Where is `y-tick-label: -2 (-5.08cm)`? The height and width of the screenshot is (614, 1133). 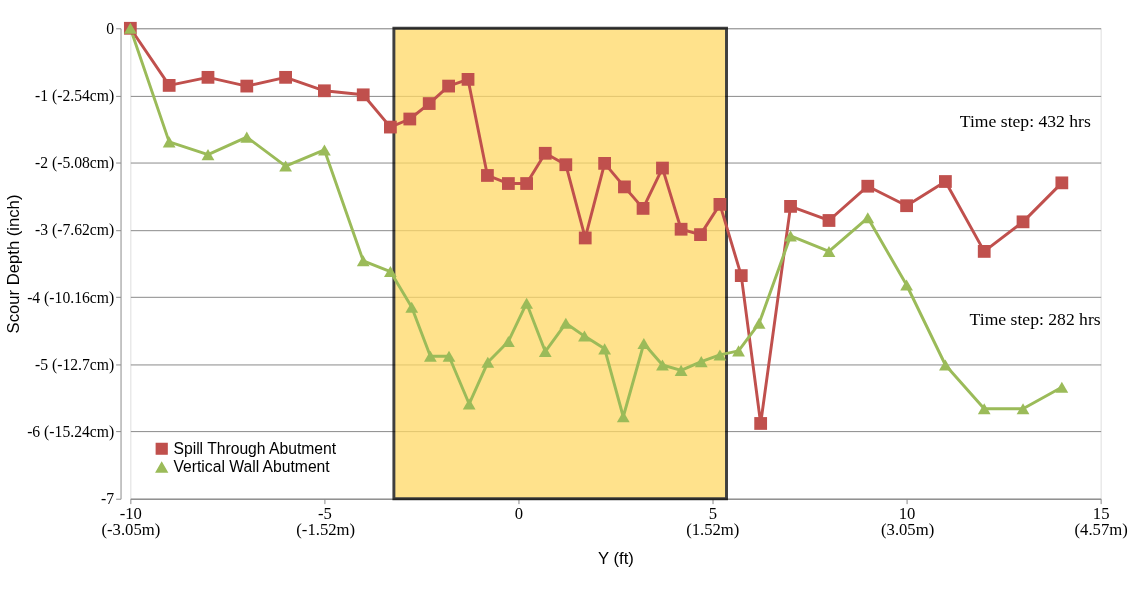 y-tick-label: -2 (-5.08cm) is located at coordinates (74, 163).